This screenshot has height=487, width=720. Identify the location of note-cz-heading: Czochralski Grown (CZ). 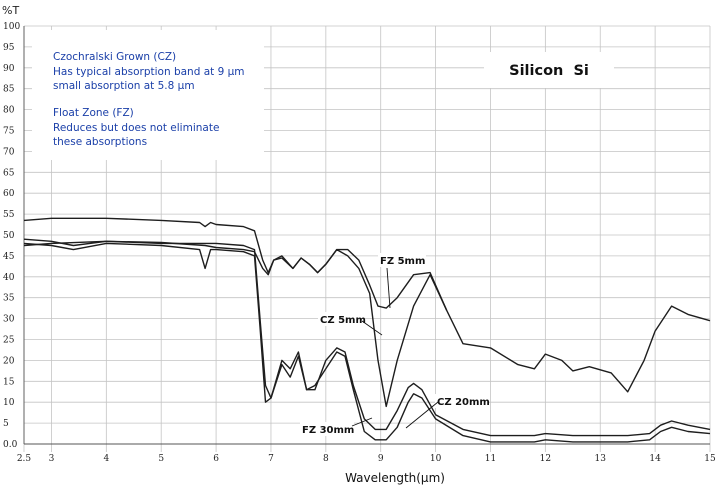
(114, 57).